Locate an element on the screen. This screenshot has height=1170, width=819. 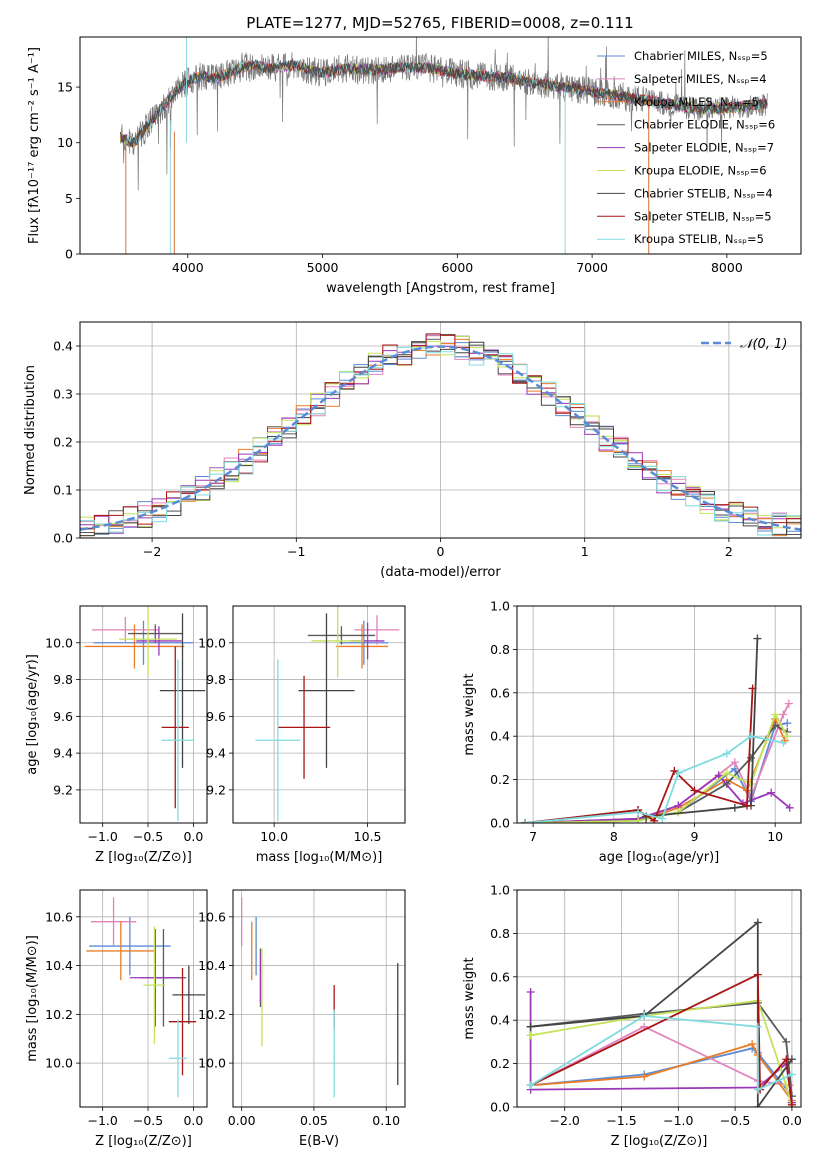
y-tick-label: 15 is located at coordinates (65, 87).